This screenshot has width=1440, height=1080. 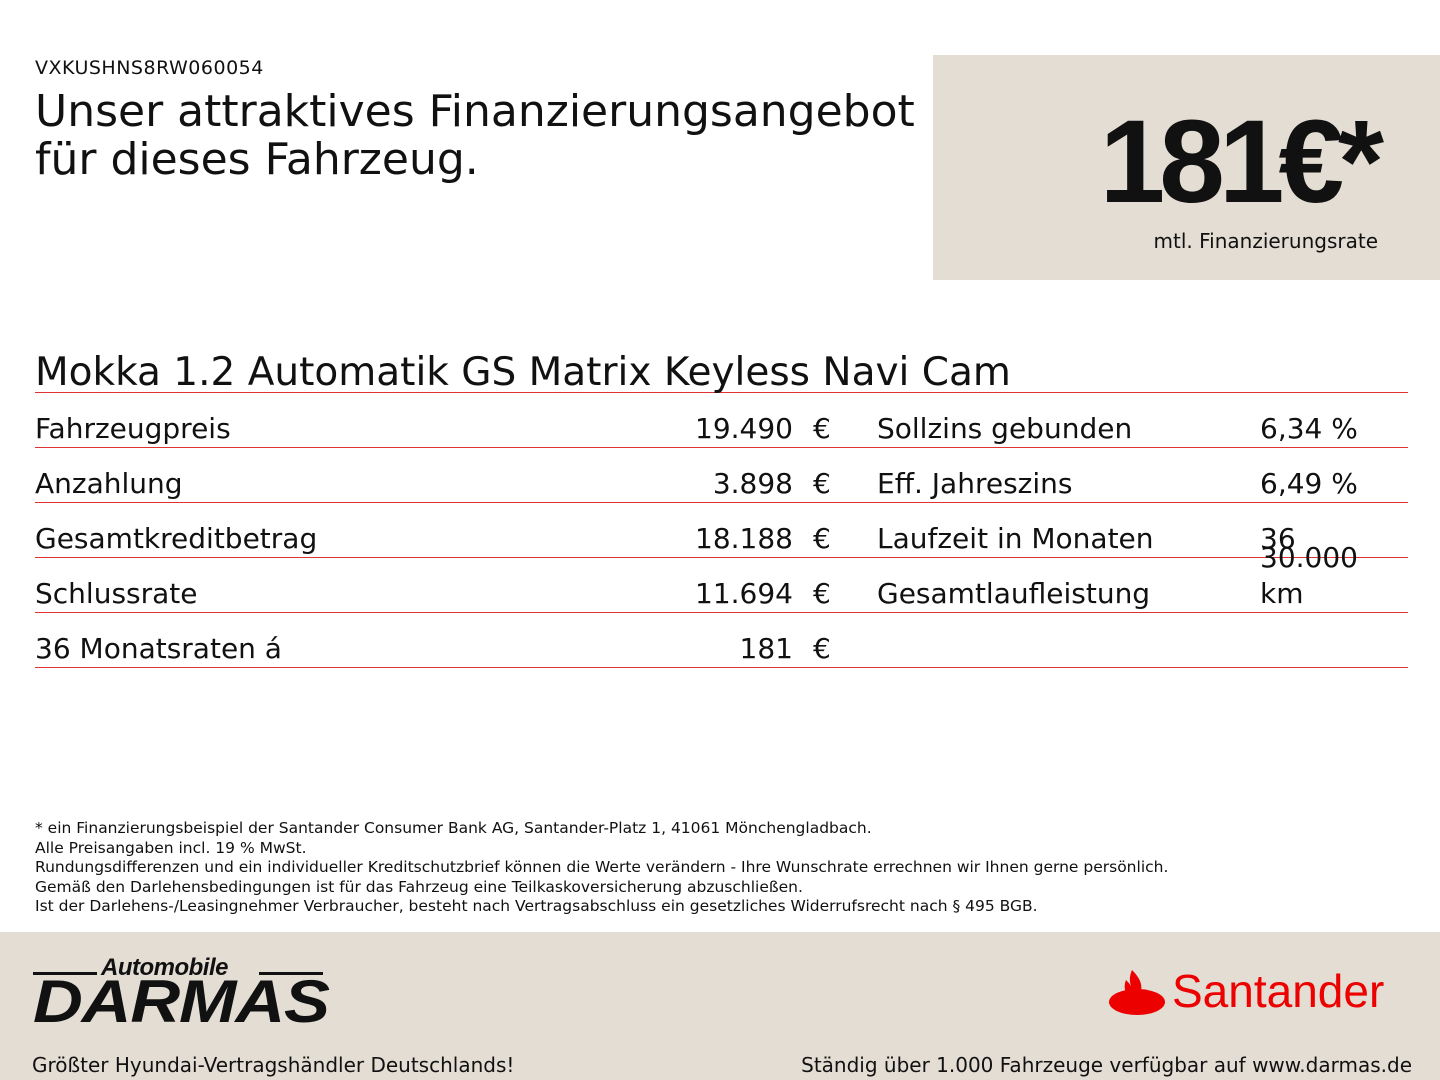 What do you see at coordinates (1309, 483) in the screenshot?
I see `row-value: 6,49 %` at bounding box center [1309, 483].